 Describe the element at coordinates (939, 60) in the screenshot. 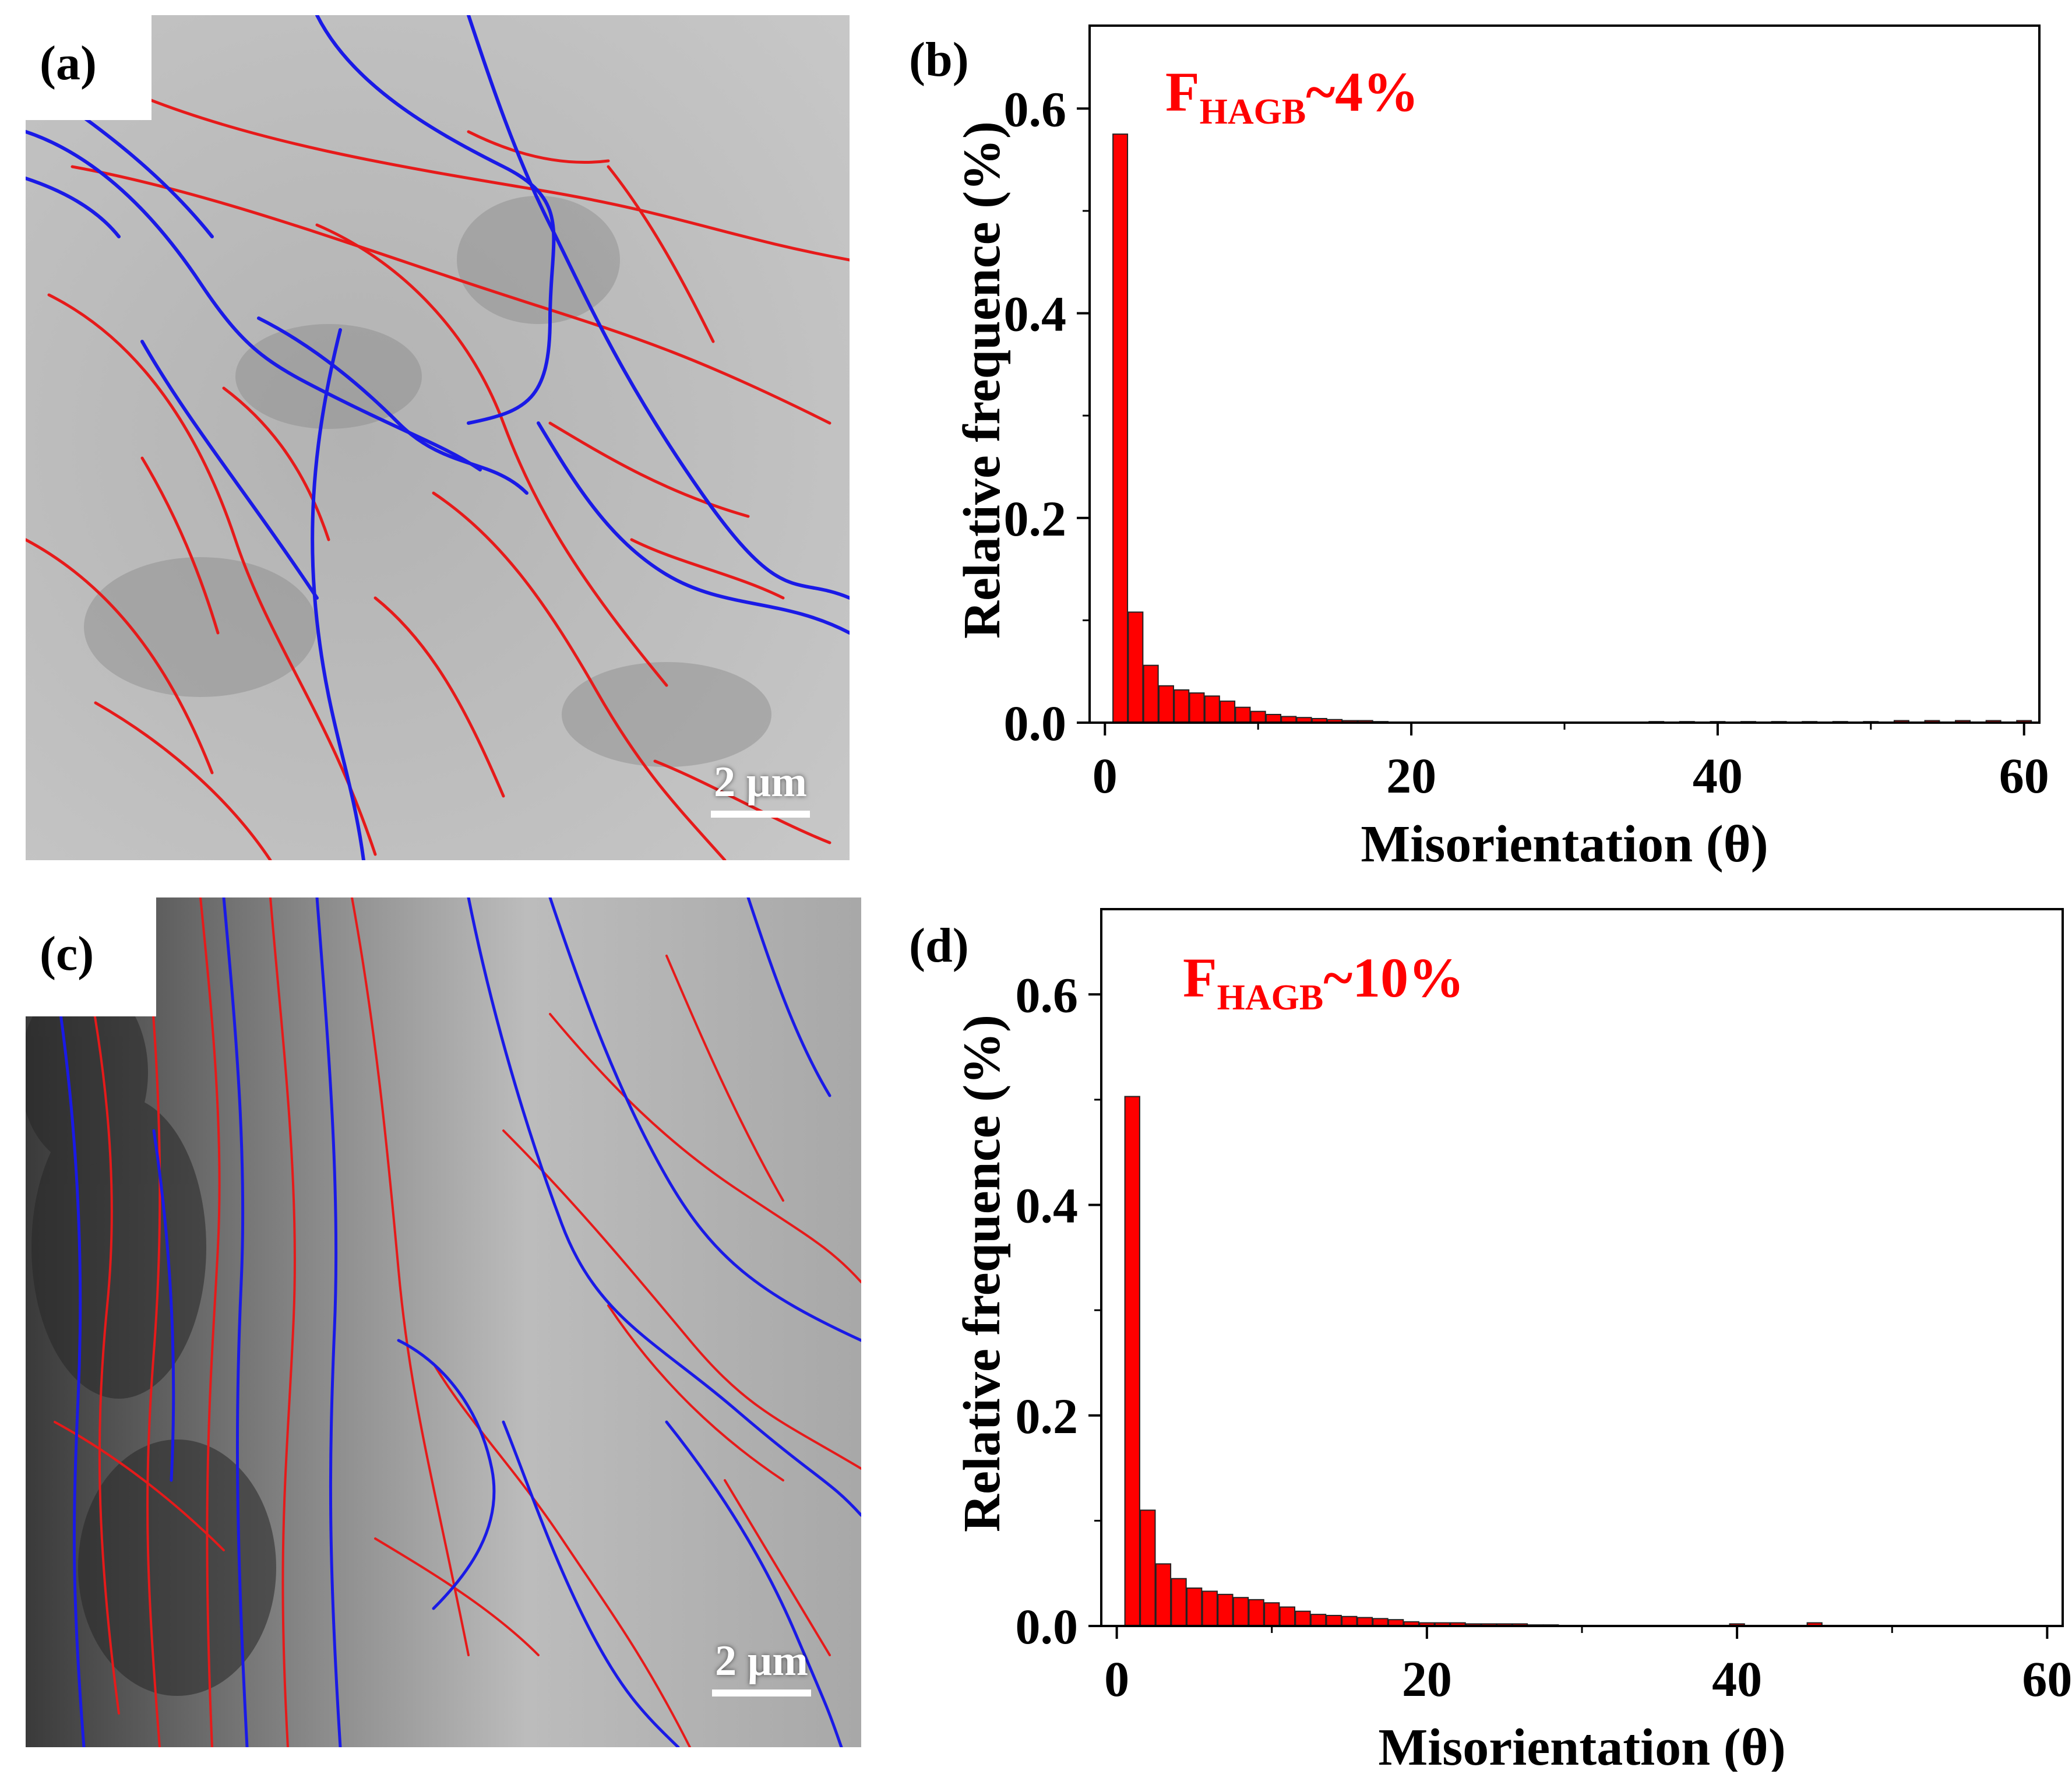

I see `panel-label: (b)` at that location.